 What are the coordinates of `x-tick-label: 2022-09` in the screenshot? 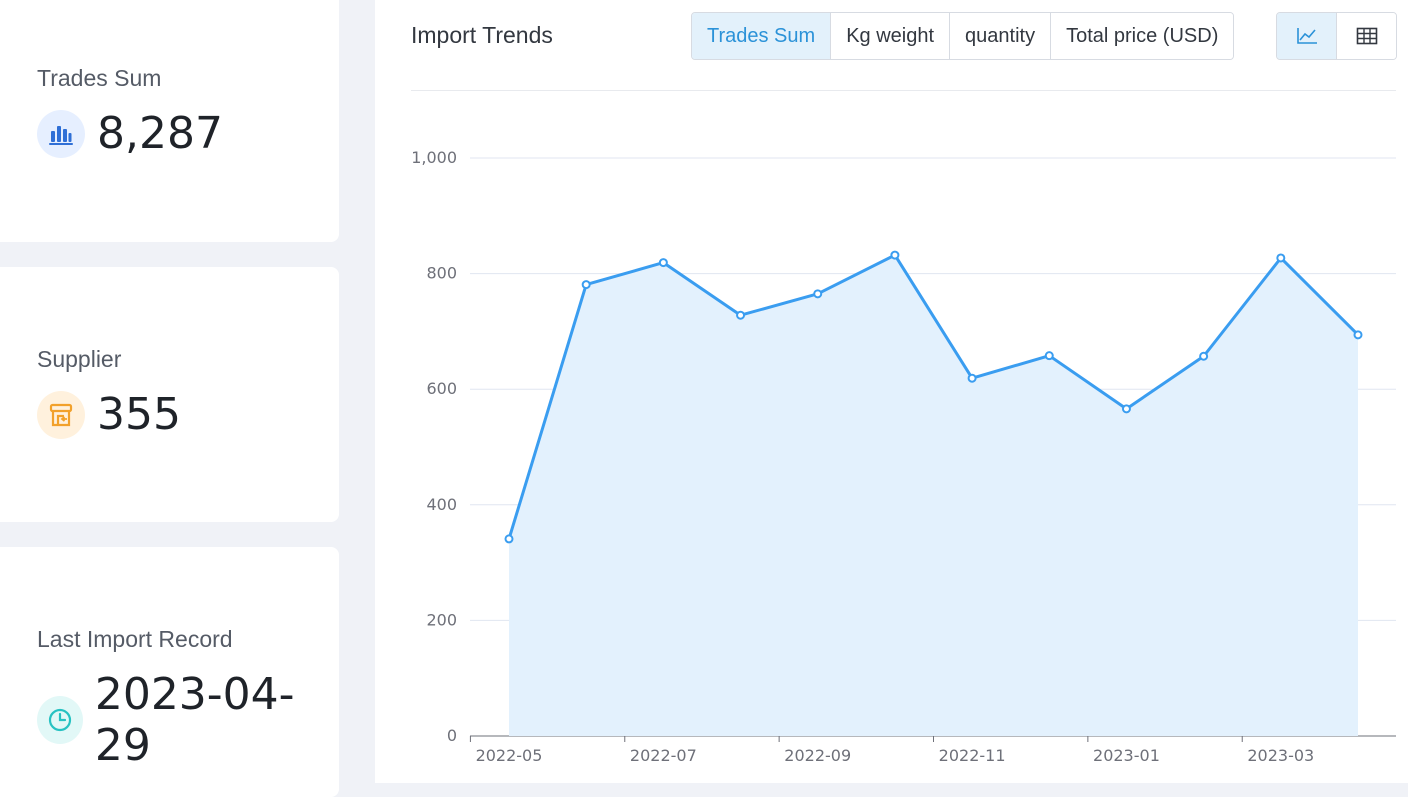 It's located at (817, 755).